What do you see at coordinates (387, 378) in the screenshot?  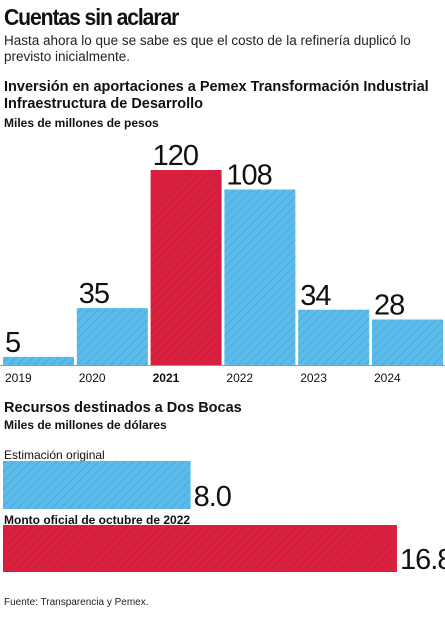 I see `tick-label-2024: 2024` at bounding box center [387, 378].